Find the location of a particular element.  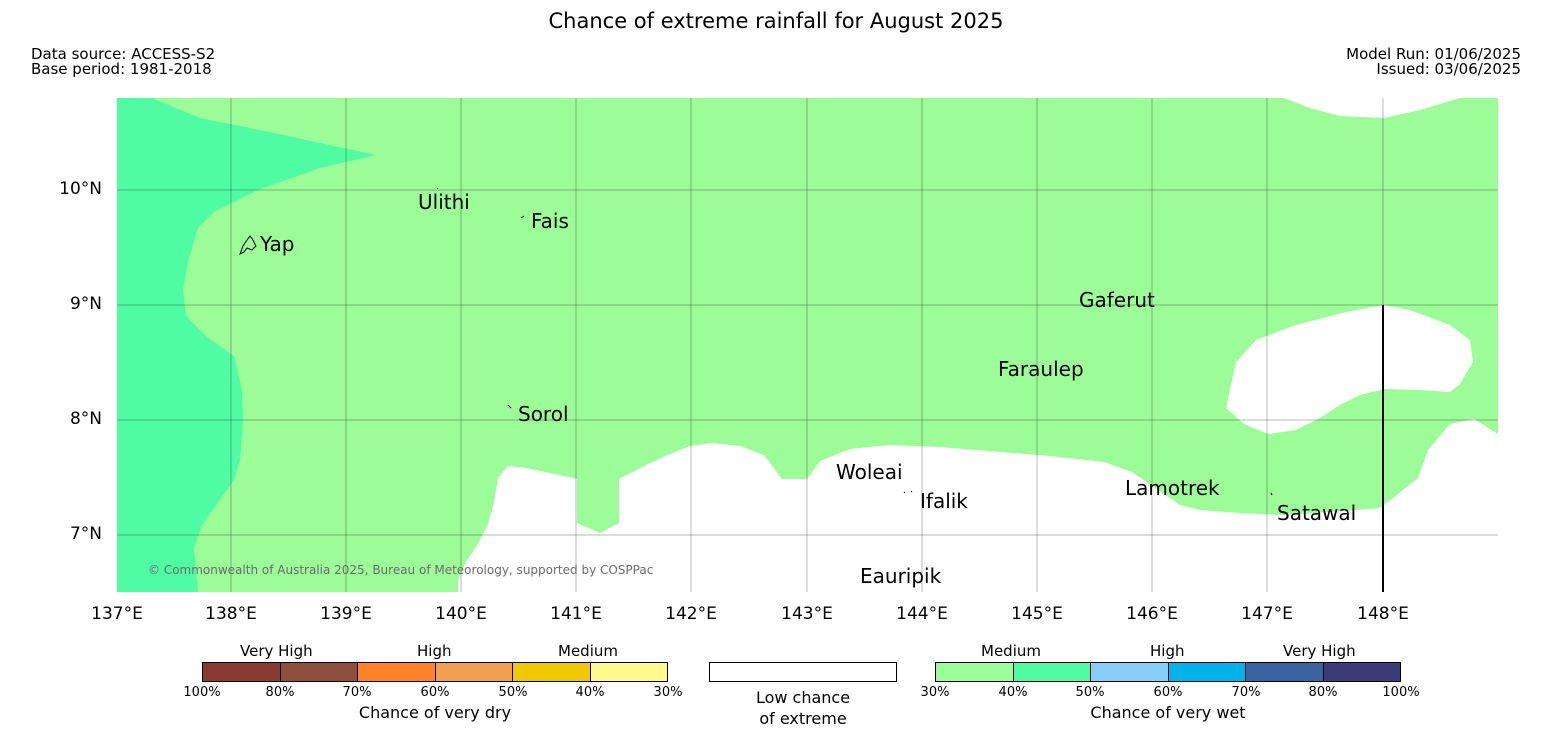

place-label-eauripik: Eauripik is located at coordinates (901, 576).